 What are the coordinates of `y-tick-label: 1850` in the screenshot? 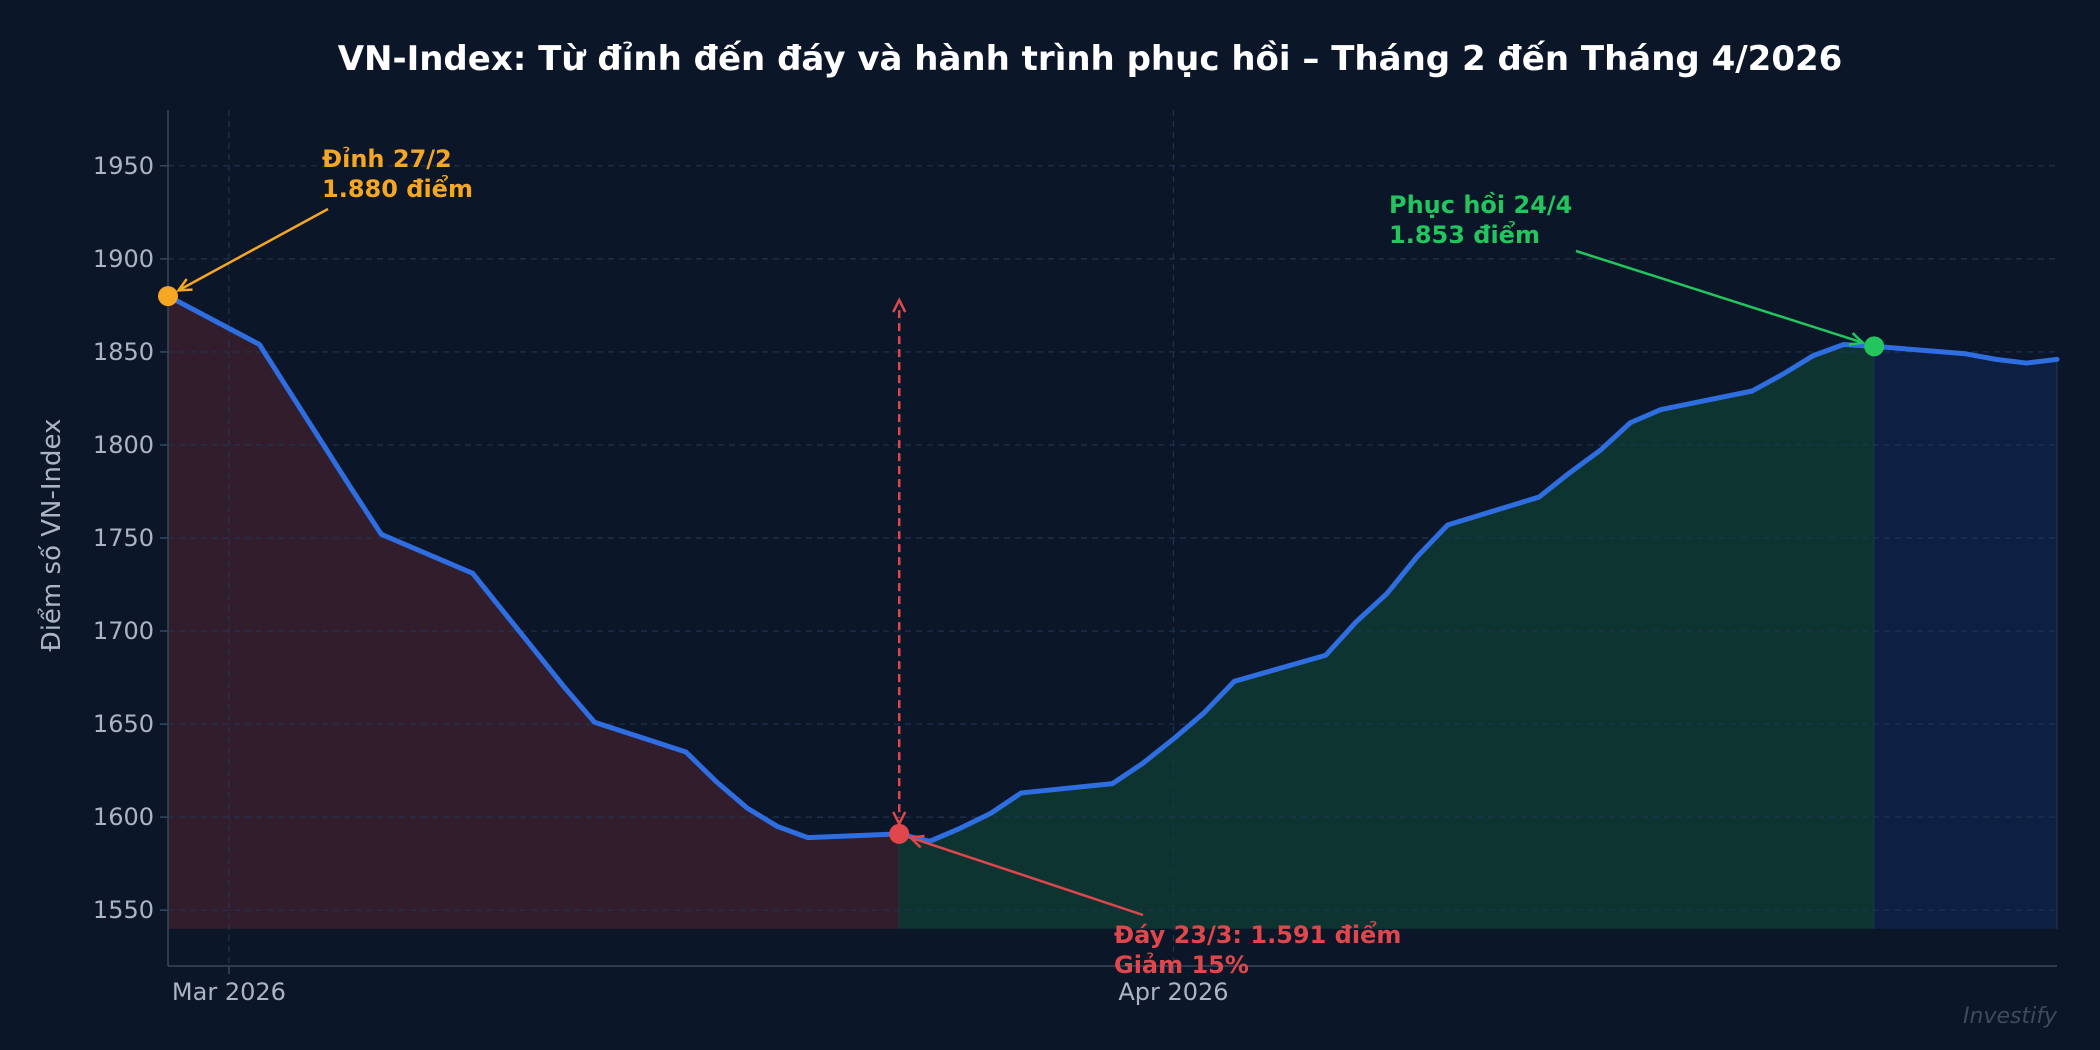 It's located at (123, 352).